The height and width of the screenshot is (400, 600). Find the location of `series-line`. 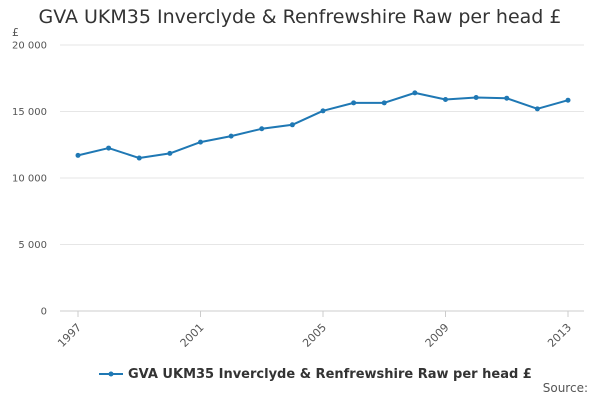

series-line is located at coordinates (323, 125).